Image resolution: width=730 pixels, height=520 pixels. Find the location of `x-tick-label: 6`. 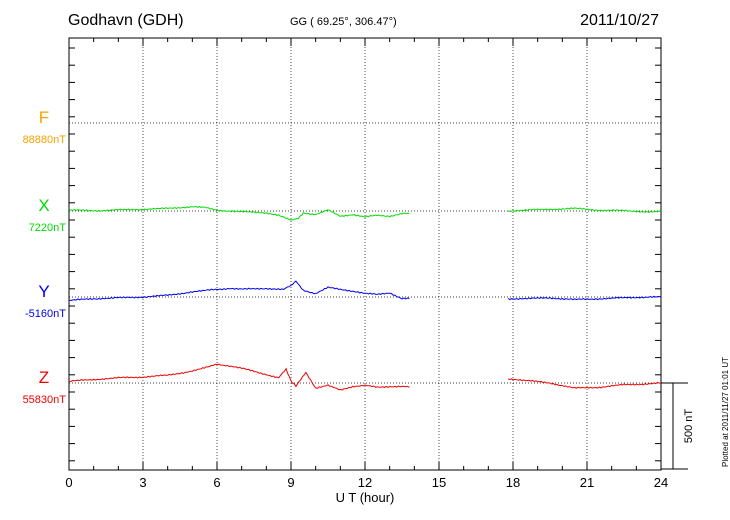

x-tick-label: 6 is located at coordinates (216, 482).